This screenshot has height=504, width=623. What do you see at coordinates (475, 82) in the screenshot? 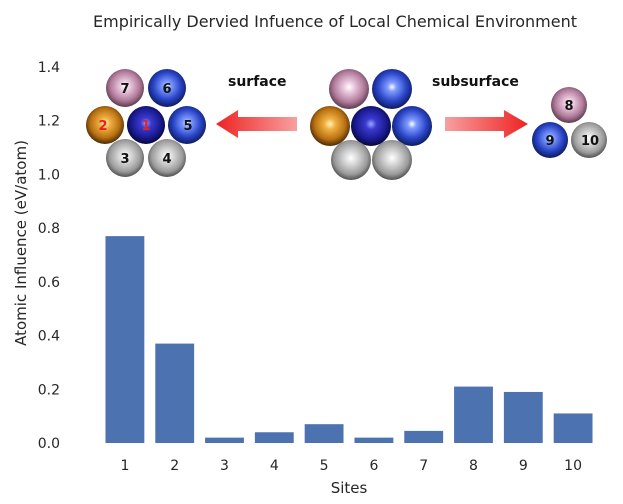
I see `subsurface-label: subsurface` at bounding box center [475, 82].